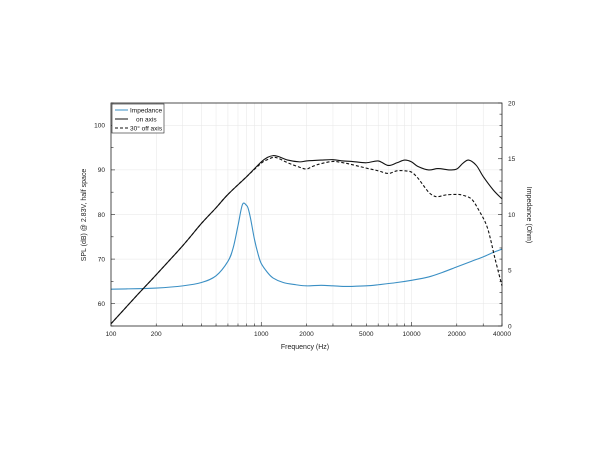 The width and height of the screenshot is (610, 450). I want to click on legend-label-on-axis: on axis, so click(146, 119).